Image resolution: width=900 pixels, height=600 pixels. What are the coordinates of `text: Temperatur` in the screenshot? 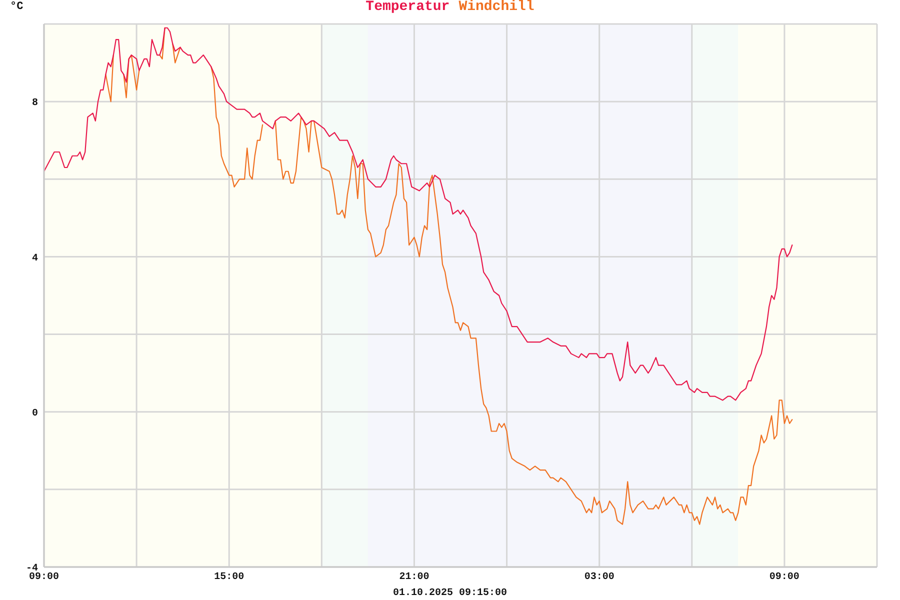 It's located at (408, 7).